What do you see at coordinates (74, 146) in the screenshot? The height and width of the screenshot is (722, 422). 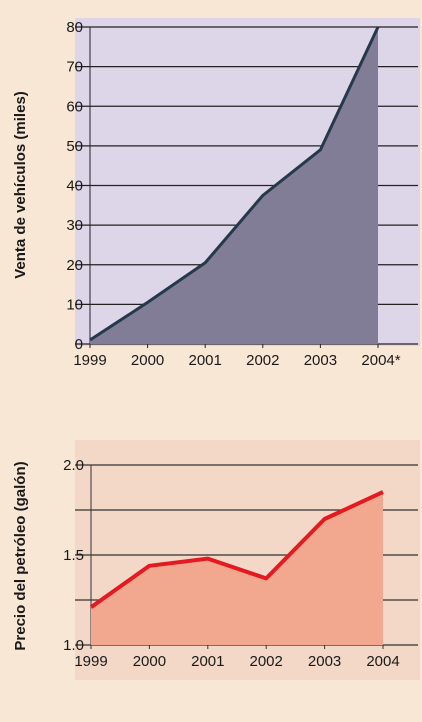 I see `y-tick-label: 50` at bounding box center [74, 146].